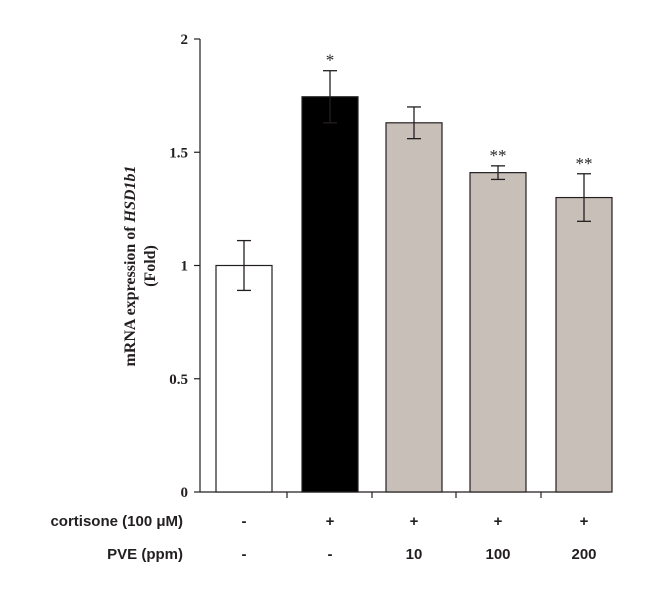  I want to click on y-axis-label: mRNA expression of HSD1b1, so click(130, 265).